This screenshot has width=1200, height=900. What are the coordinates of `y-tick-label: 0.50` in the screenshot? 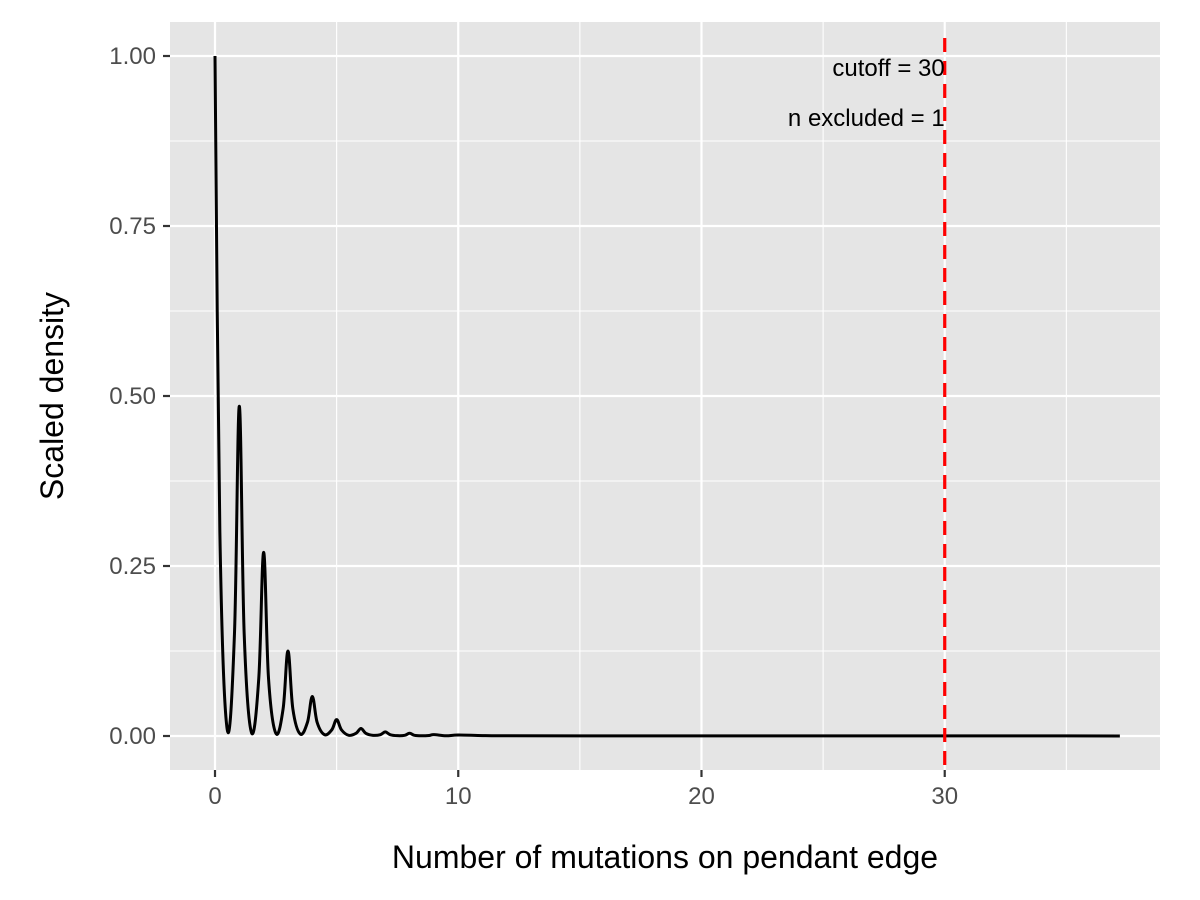 It's located at (132, 396).